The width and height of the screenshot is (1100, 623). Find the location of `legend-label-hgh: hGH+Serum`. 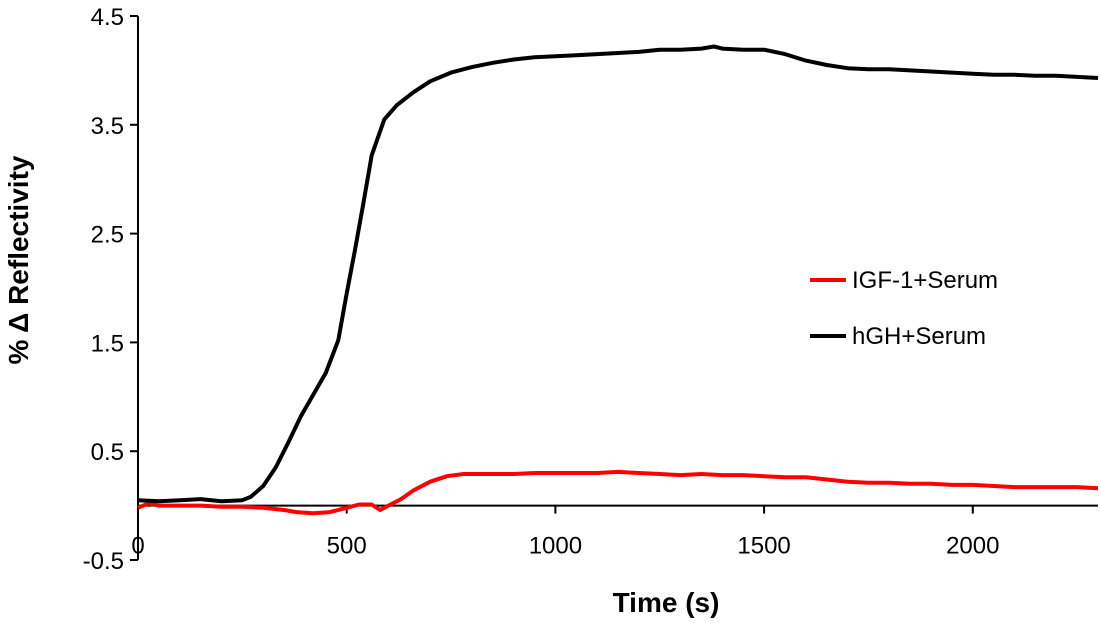

legend-label-hgh: hGH+Serum is located at coordinates (919, 336).